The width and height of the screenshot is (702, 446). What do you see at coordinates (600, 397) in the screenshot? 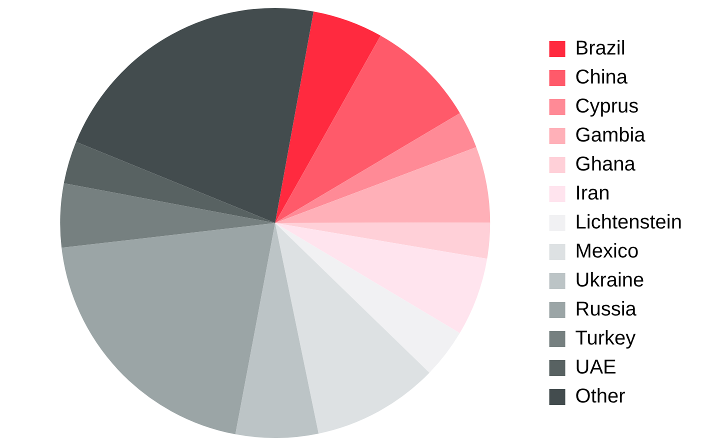
I see `legend-label: Other` at bounding box center [600, 397].